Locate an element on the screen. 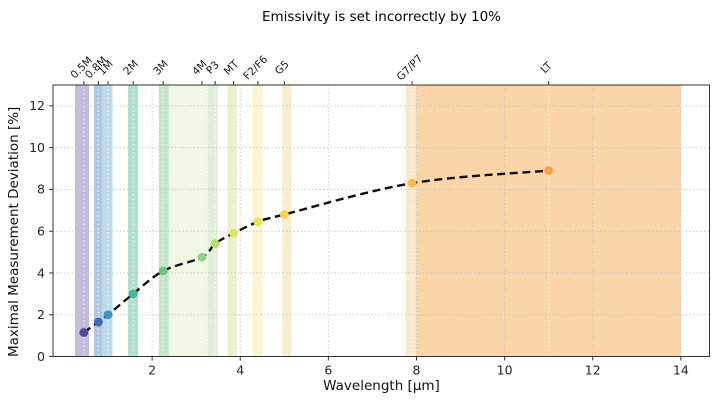 The height and width of the screenshot is (405, 720). data-point-4M is located at coordinates (202, 257).